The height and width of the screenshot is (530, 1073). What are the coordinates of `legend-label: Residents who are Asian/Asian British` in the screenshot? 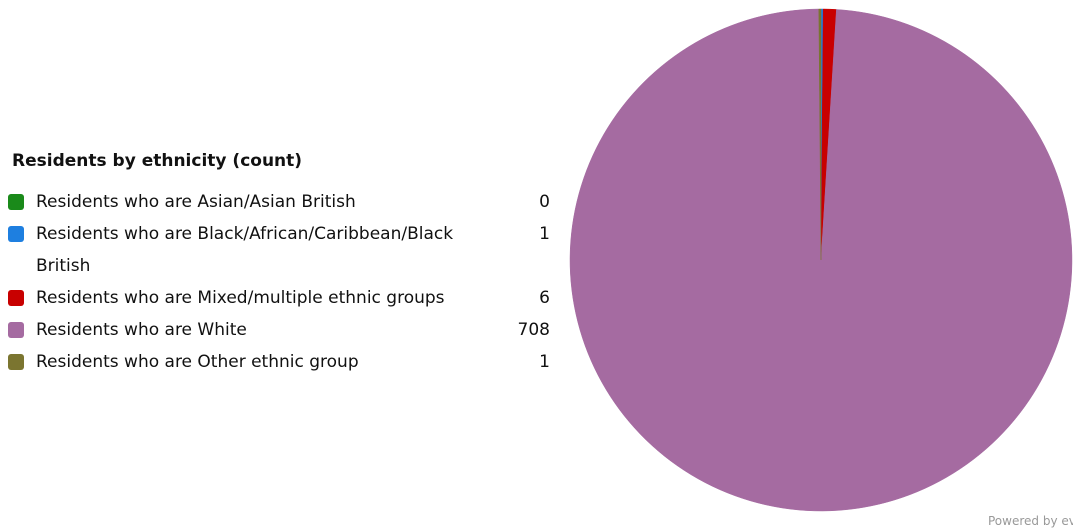 It's located at (196, 202).